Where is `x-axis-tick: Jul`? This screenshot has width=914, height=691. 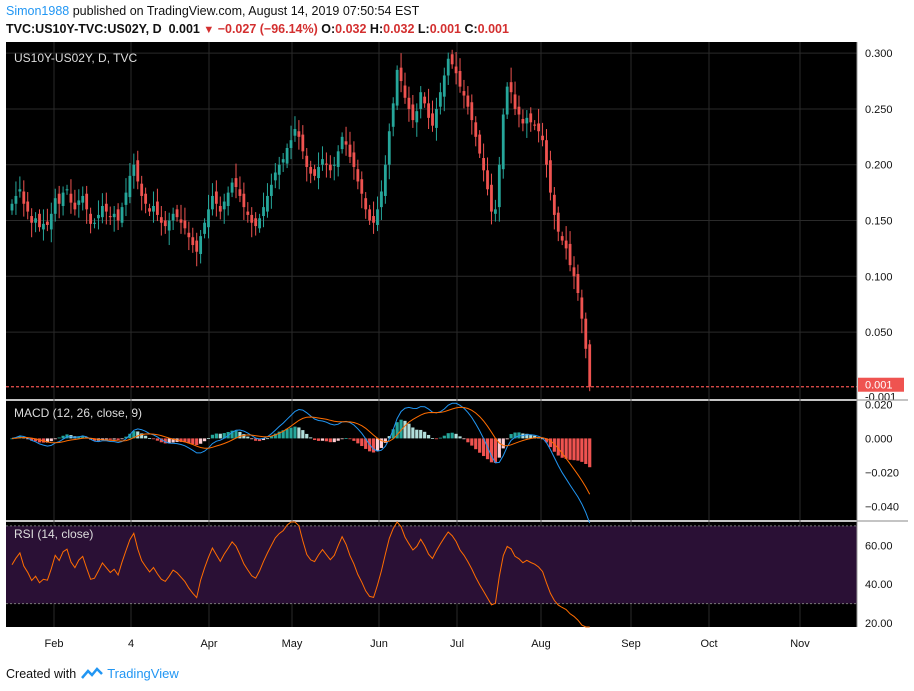
x-axis-tick: Jul is located at coordinates (457, 644).